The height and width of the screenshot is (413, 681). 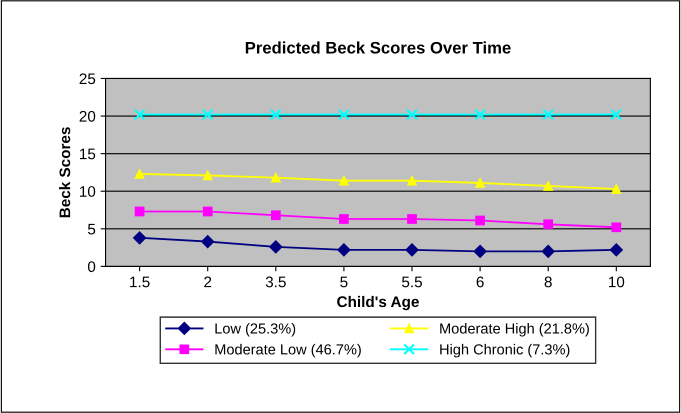 What do you see at coordinates (344, 282) in the screenshot?
I see `x-tick-label: 5` at bounding box center [344, 282].